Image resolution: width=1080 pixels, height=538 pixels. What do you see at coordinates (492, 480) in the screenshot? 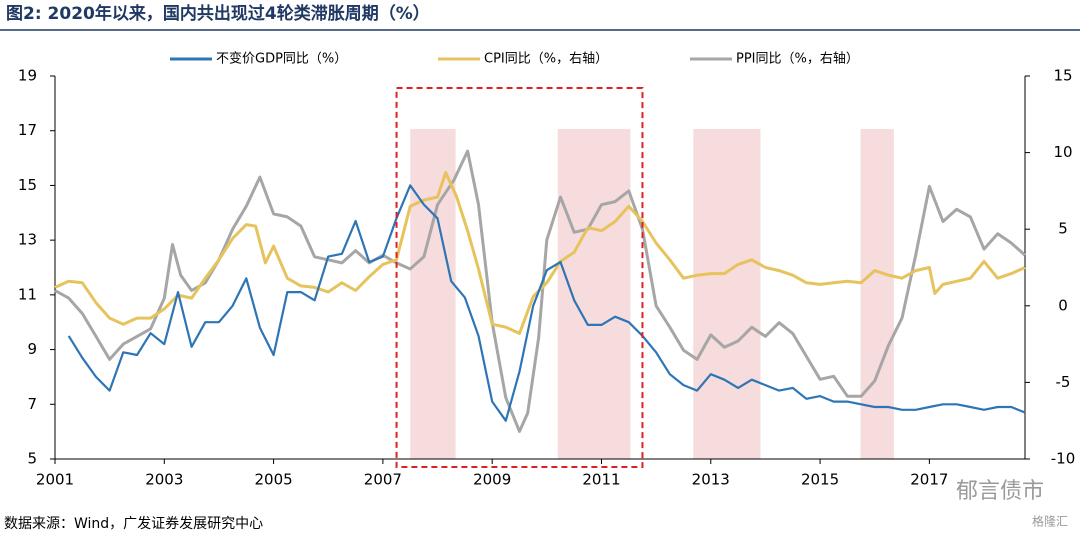
I see `x-tick-label: 2009` at bounding box center [492, 480].